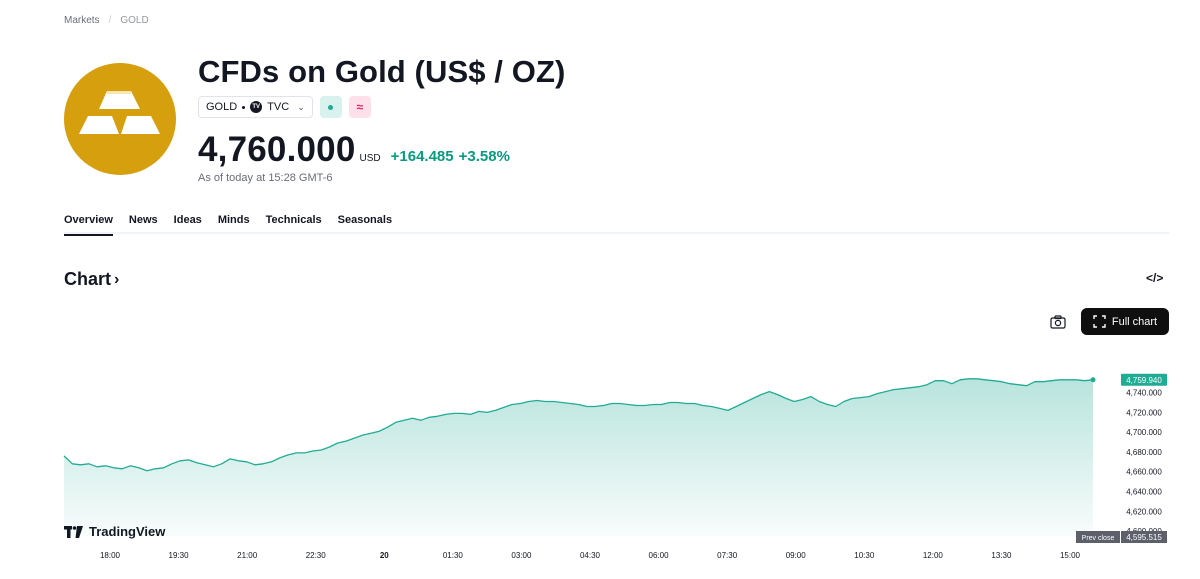 This screenshot has width=1200, height=579. What do you see at coordinates (365, 220) in the screenshot?
I see `tab-seasonals: Seasonals` at bounding box center [365, 220].